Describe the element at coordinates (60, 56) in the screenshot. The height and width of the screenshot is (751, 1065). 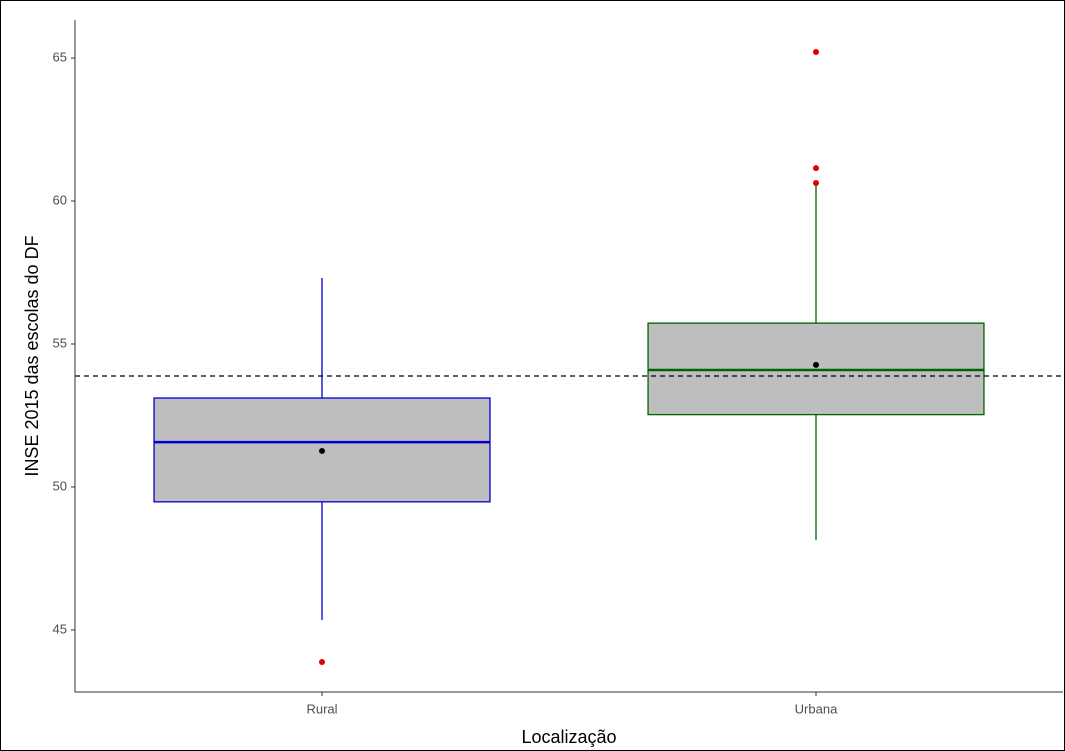
I see `y-tick-label: 65` at that location.